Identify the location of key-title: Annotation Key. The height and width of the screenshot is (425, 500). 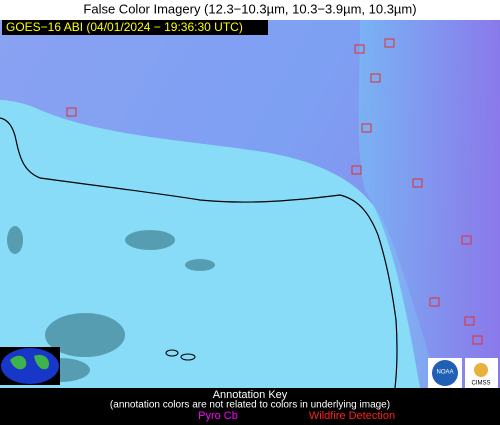
(250, 395).